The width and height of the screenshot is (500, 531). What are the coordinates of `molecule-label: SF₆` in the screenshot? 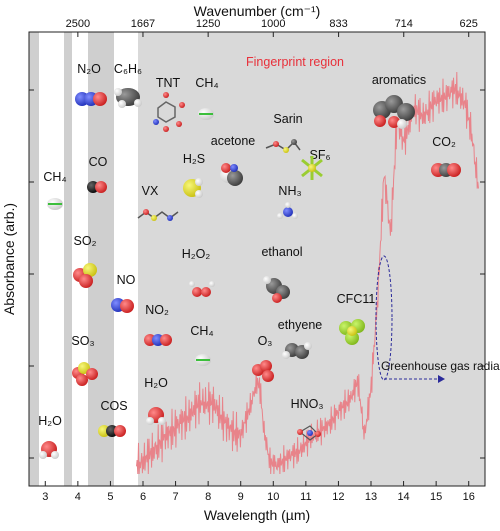 It's located at (319, 155).